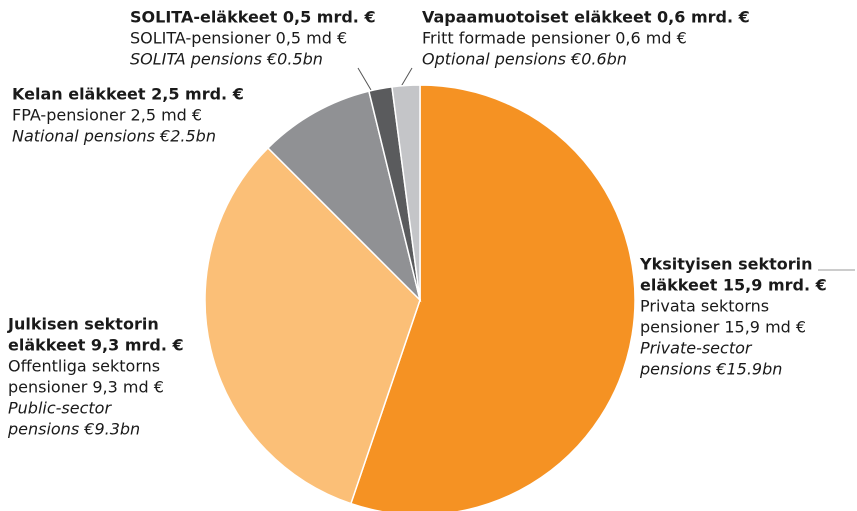 The height and width of the screenshot is (511, 857). What do you see at coordinates (86, 387) in the screenshot?
I see `slice-label: pensioner 9,3 md €` at bounding box center [86, 387].